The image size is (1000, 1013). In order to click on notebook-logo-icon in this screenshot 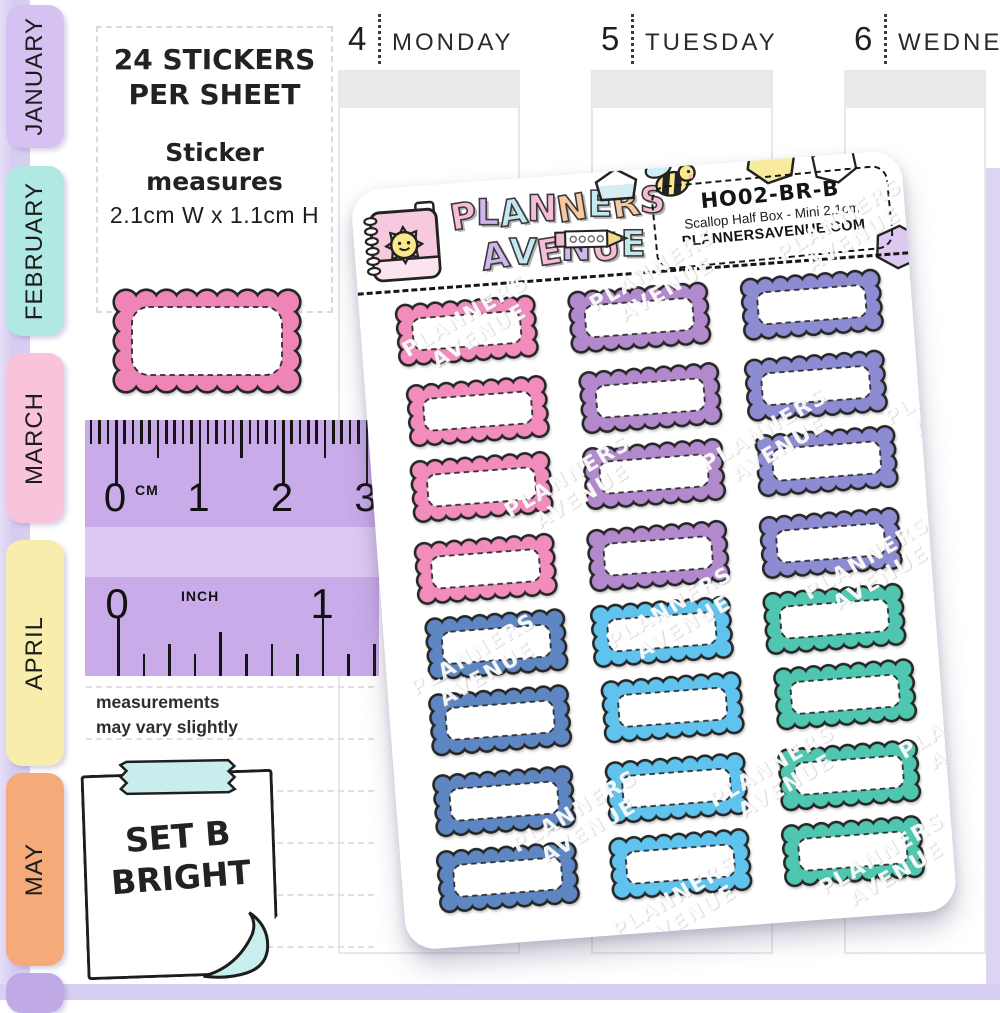, I will do `click(402, 241)`.